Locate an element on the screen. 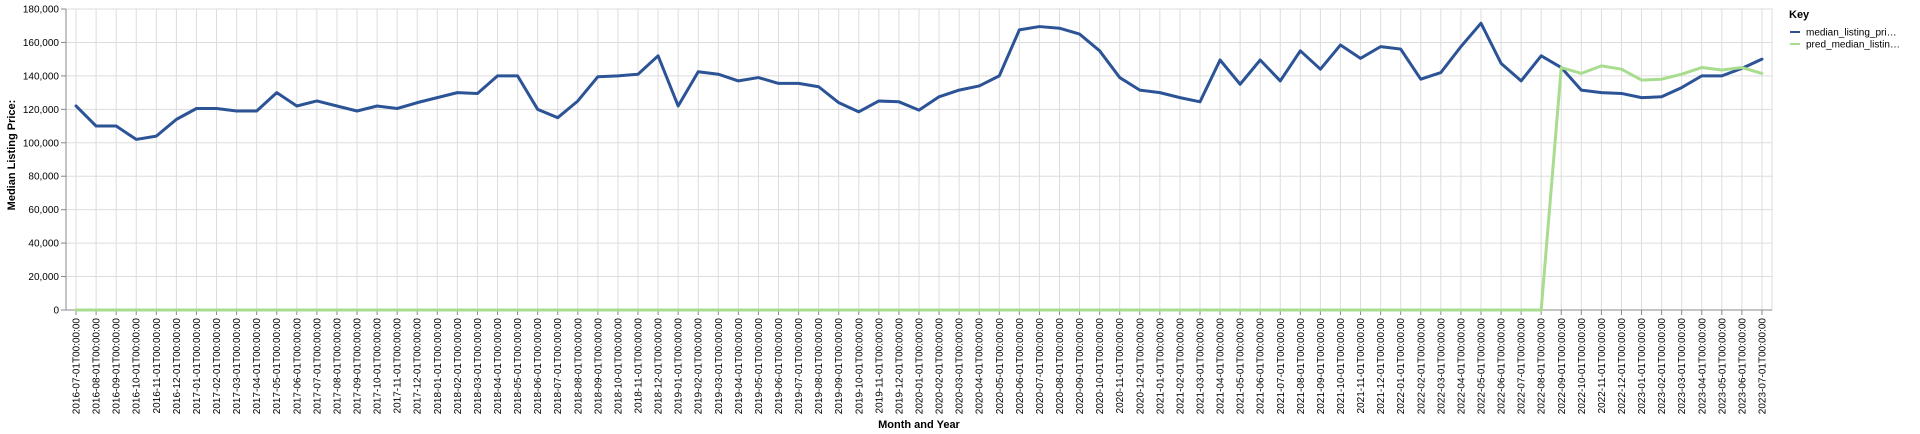 The image size is (1920, 434). x-tick-label: 2017-06-01T00:00:00 is located at coordinates (297, 366).